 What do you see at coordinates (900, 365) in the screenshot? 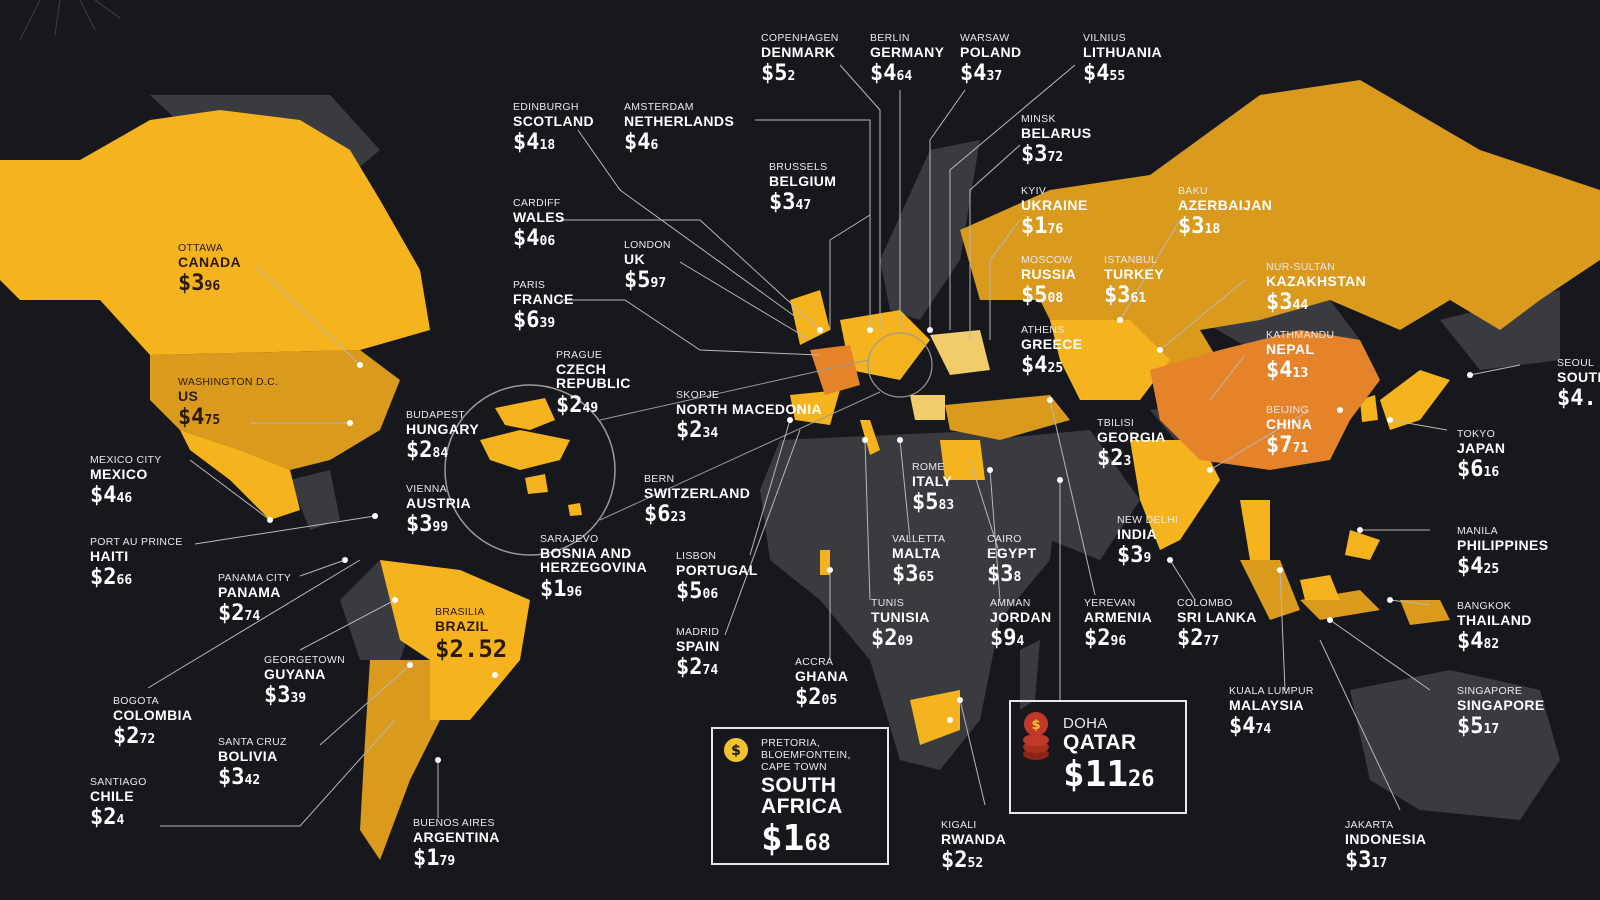
I see `europe-zoom-source-circle` at bounding box center [900, 365].